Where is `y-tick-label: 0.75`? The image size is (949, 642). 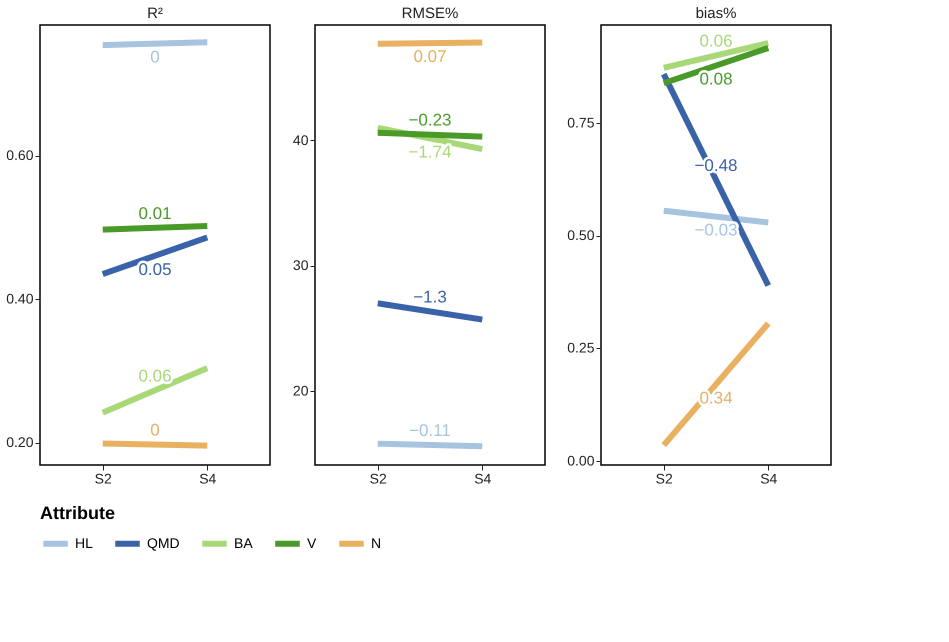
y-tick-label: 0.75 is located at coordinates (581, 122).